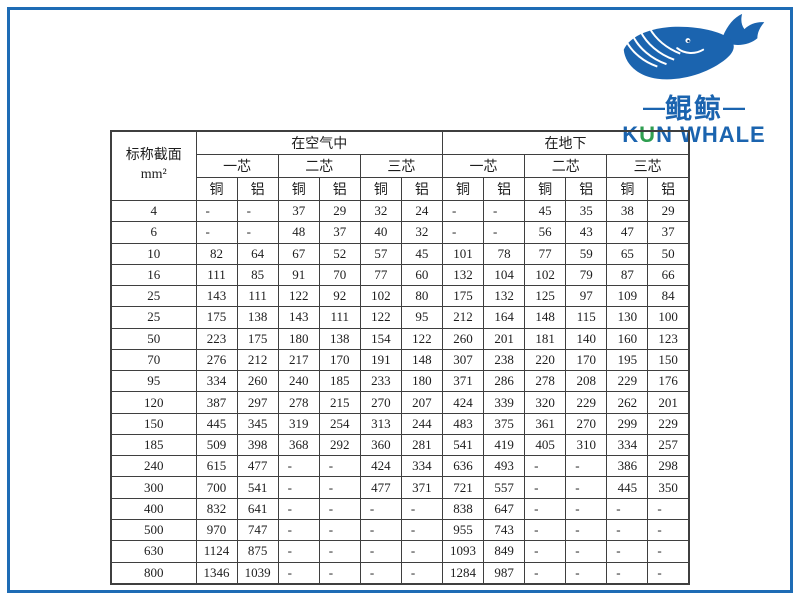 This screenshot has height=600, width=800. What do you see at coordinates (380, 423) in the screenshot?
I see `value-cell: 313` at bounding box center [380, 423].